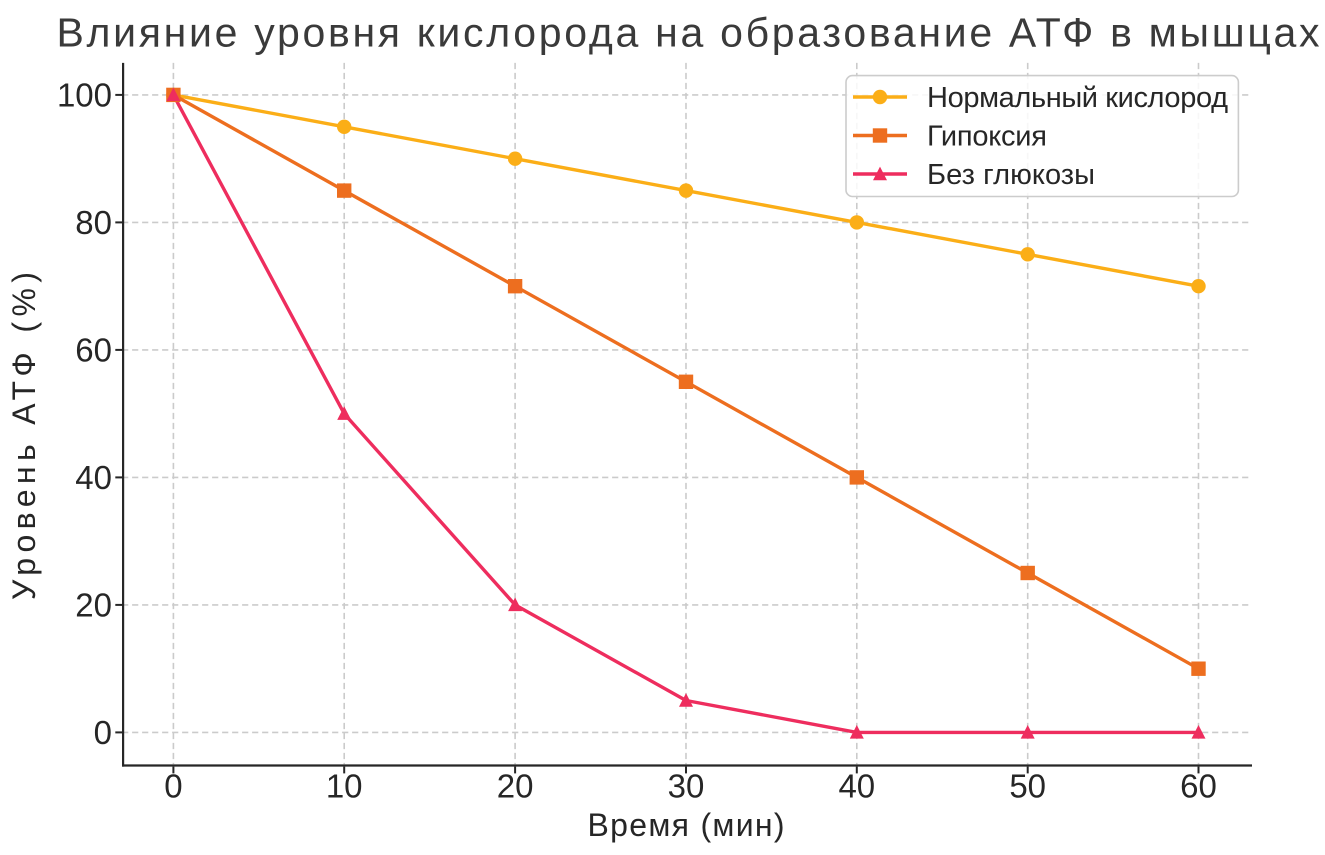 This screenshot has width=1325, height=855. Describe the element at coordinates (1011, 175) in the screenshot. I see `svg-text: Без глюкозы` at that location.